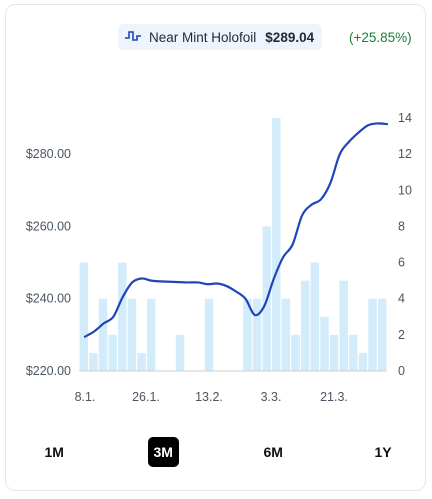 This screenshot has width=432, height=499. What do you see at coordinates (209, 397) in the screenshot?
I see `x-tick-label: 13.2.` at bounding box center [209, 397].